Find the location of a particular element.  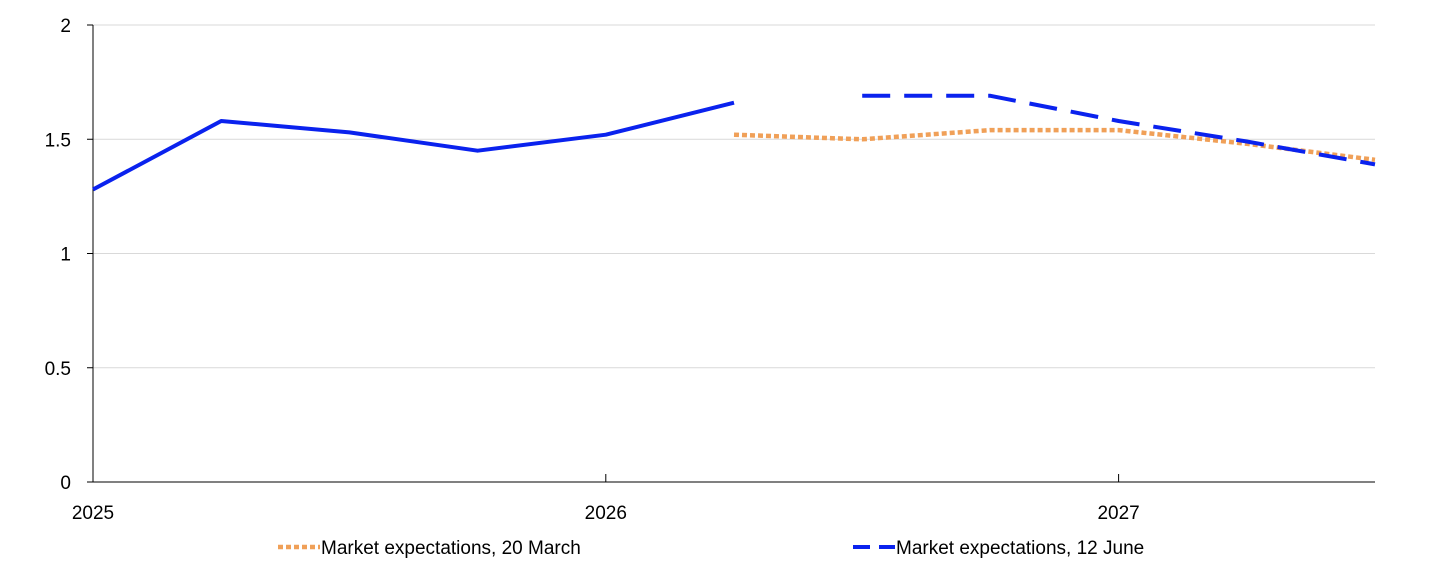

x-tick-label: 2026 is located at coordinates (606, 513).